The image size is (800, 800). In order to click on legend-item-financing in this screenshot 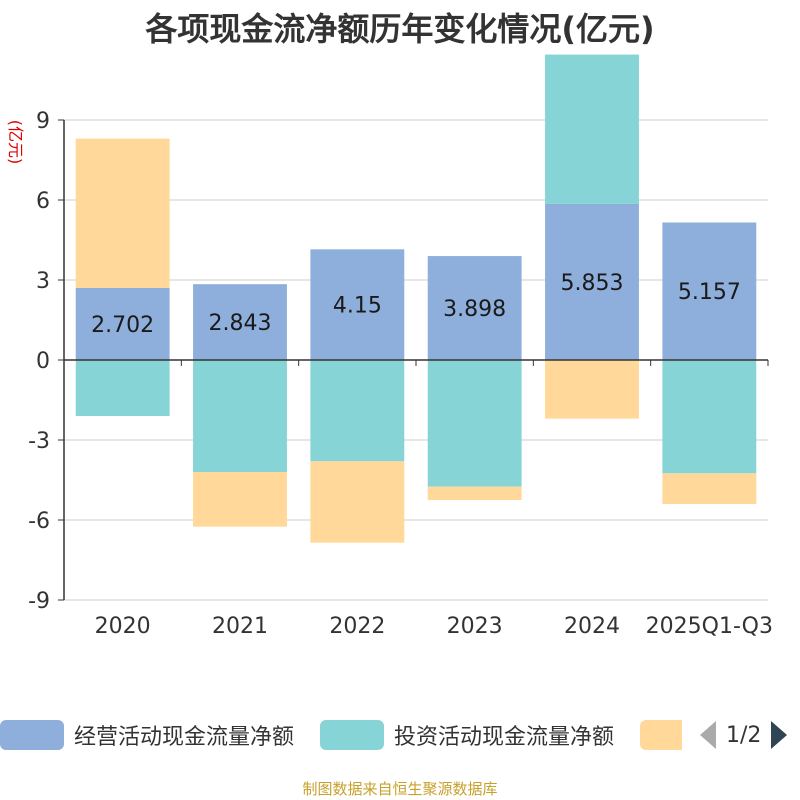, I will do `click(661, 735)`.